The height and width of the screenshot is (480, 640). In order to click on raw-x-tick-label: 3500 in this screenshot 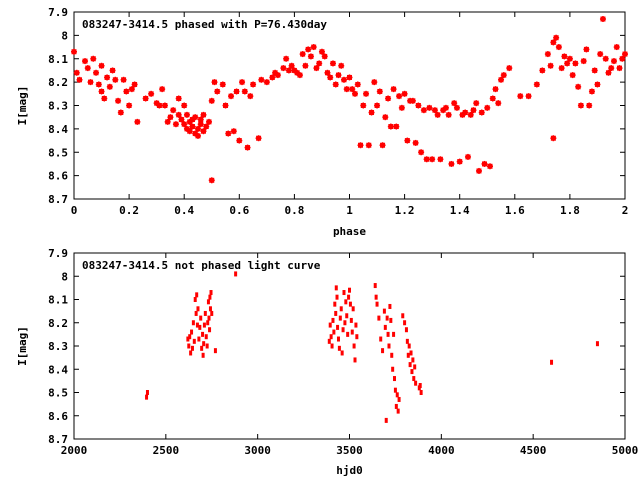, I will do `click(349, 450)`.